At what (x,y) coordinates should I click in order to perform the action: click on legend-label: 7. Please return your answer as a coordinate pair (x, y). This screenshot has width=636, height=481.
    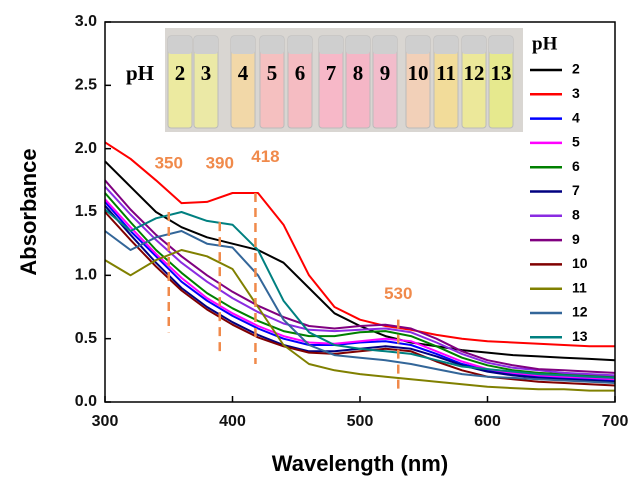
    Looking at the image, I should click on (576, 190).